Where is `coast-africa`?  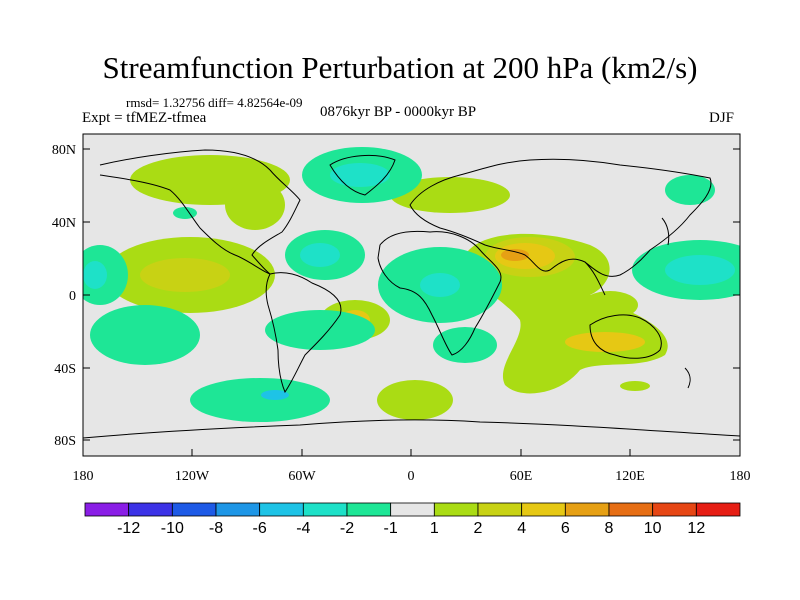
coast-africa is located at coordinates (439, 293).